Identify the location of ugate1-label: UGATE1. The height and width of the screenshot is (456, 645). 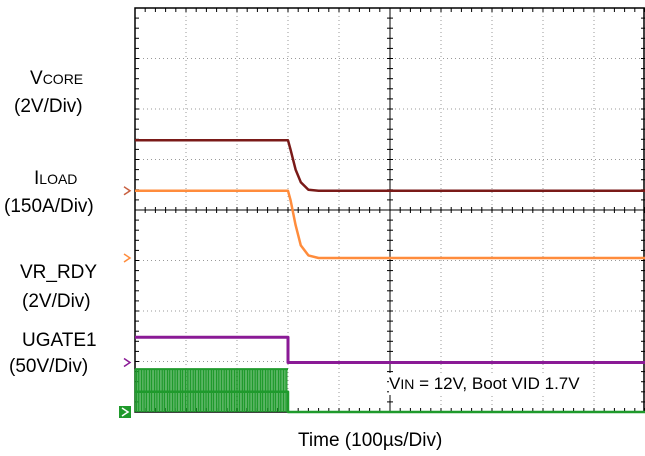
(59, 340).